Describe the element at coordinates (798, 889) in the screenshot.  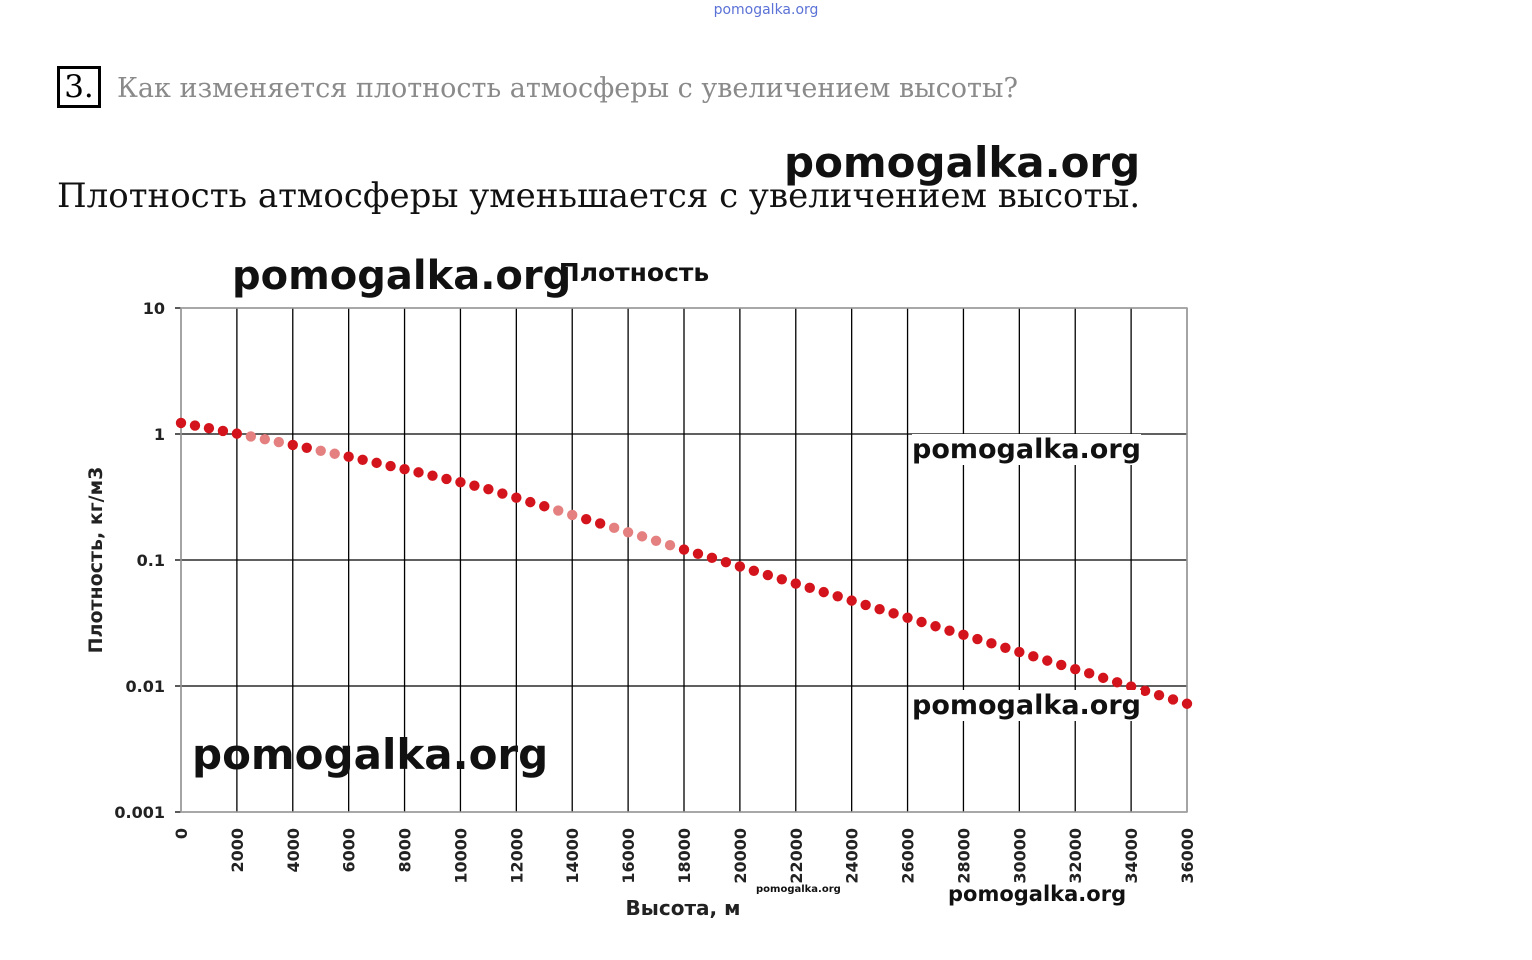
I see `watermark-small: pomogalka.org` at that location.